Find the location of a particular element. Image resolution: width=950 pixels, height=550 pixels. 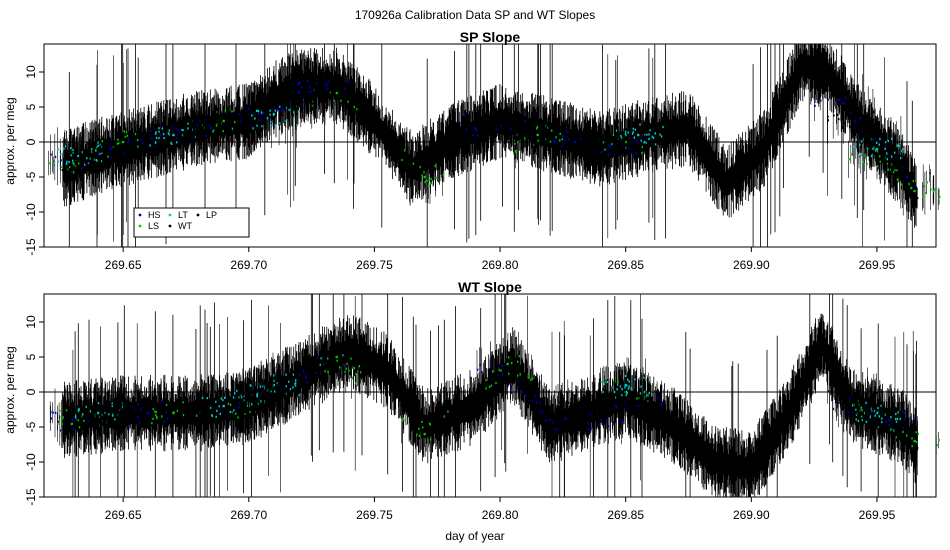

x-tick-label: 269.85 is located at coordinates (625, 515).